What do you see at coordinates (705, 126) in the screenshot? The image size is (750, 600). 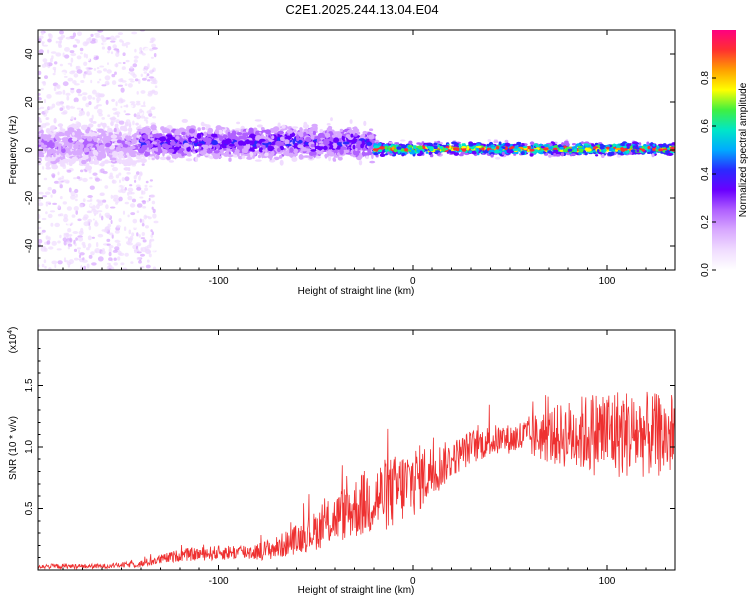 I see `colorbar-tick-label: 0.6` at bounding box center [705, 126].